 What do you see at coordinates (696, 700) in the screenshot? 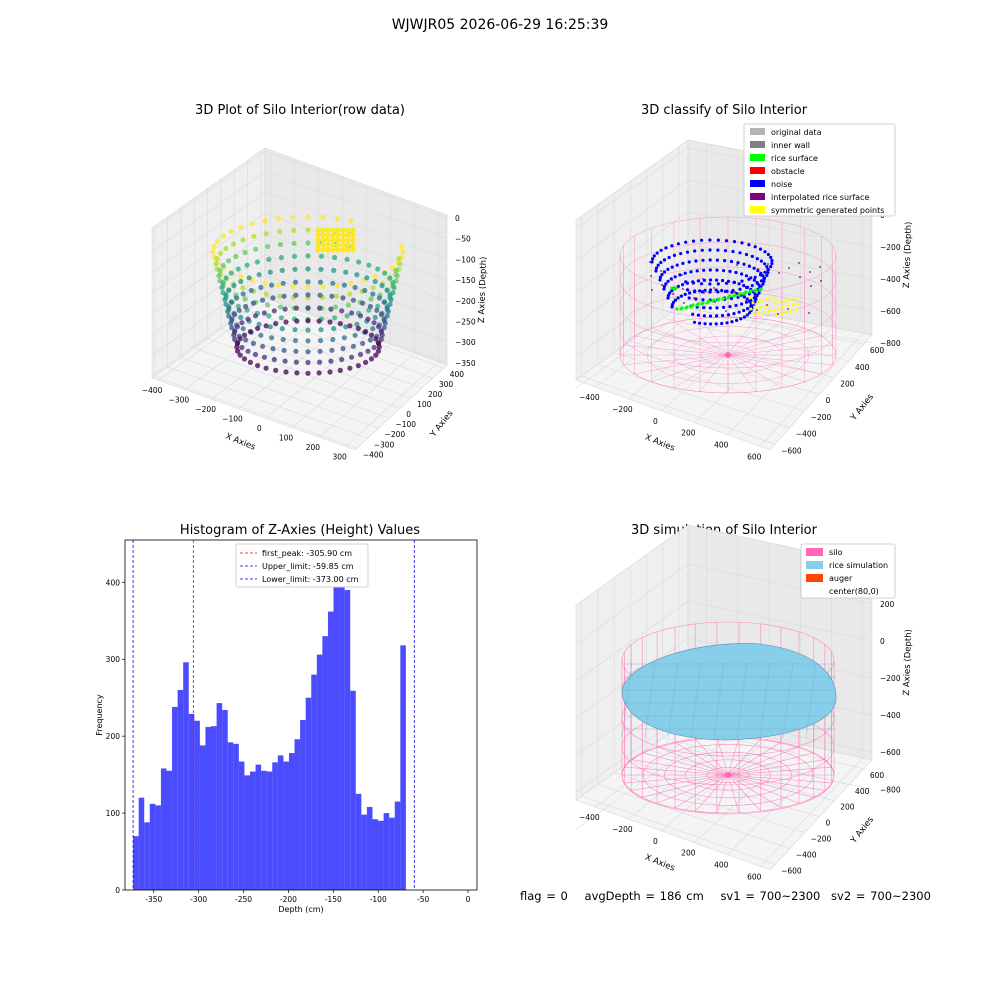
I see `sim-rice-mesh-line` at bounding box center [696, 700].